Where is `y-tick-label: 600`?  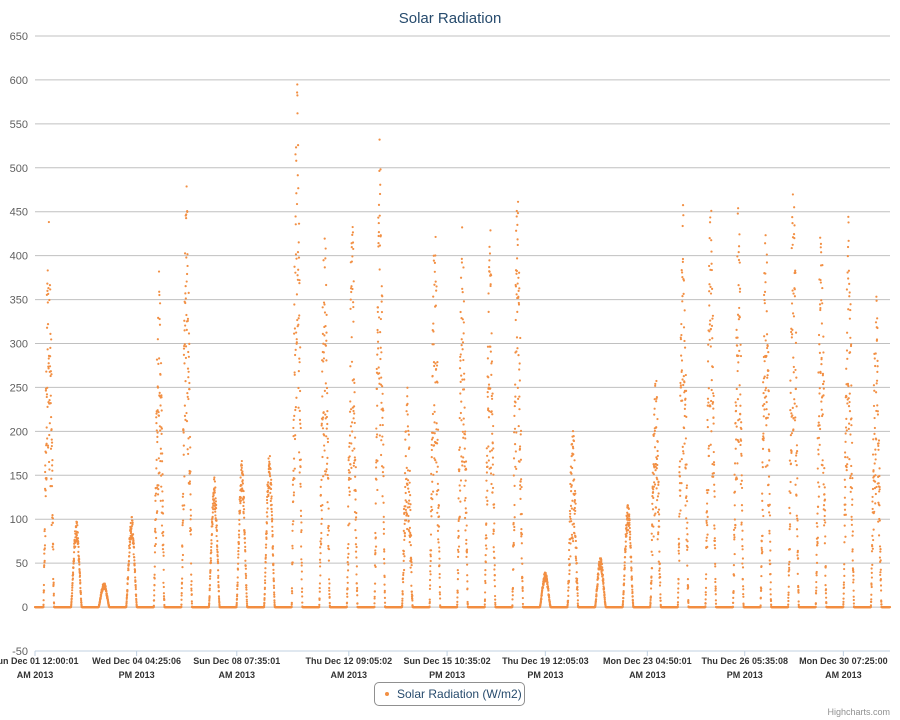 y-tick-label: 600 is located at coordinates (19, 81).